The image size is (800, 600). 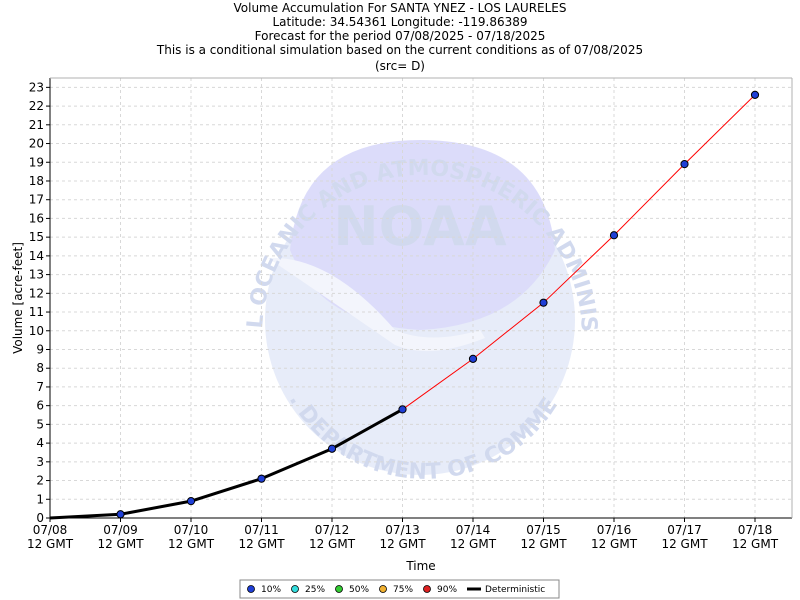 I want to click on y-tick-label: 17, so click(x=36, y=200).